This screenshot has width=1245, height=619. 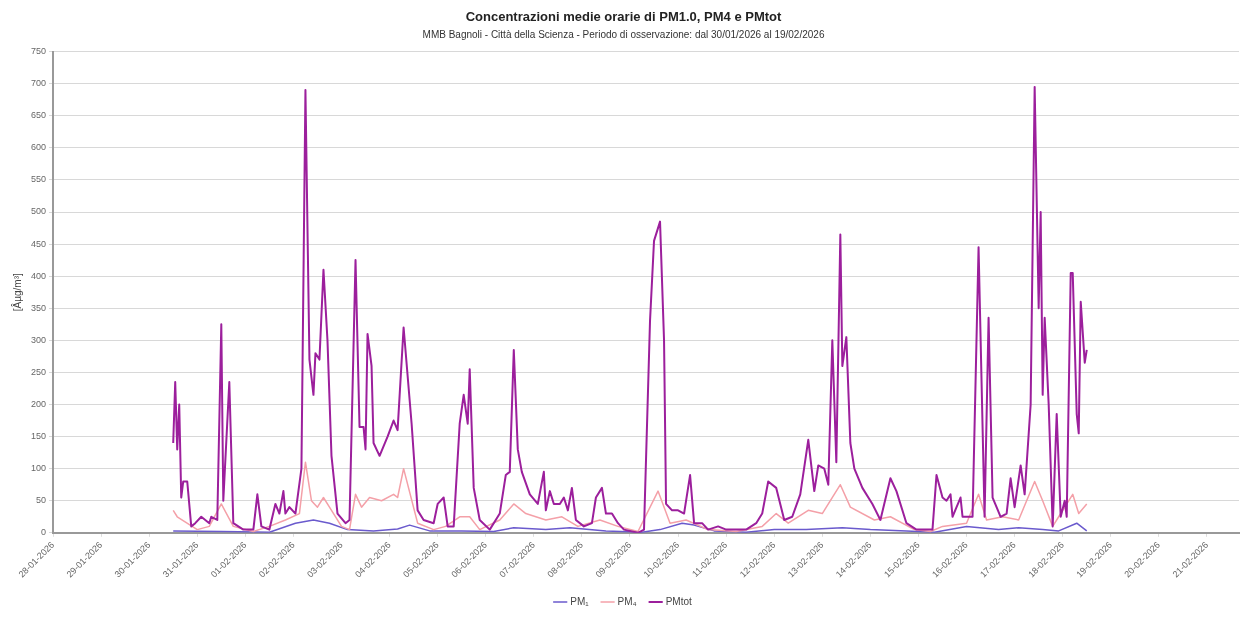 I want to click on y-axis-title: [Âµg/m³], so click(x=16, y=292).